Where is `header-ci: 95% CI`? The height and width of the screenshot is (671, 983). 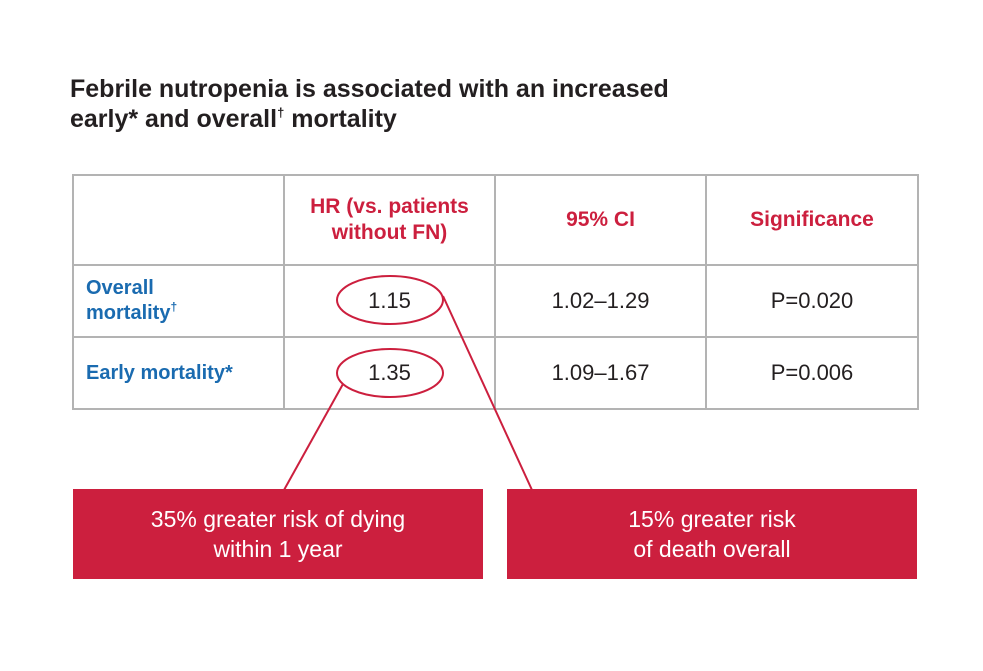
header-ci: 95% CI is located at coordinates (600, 220).